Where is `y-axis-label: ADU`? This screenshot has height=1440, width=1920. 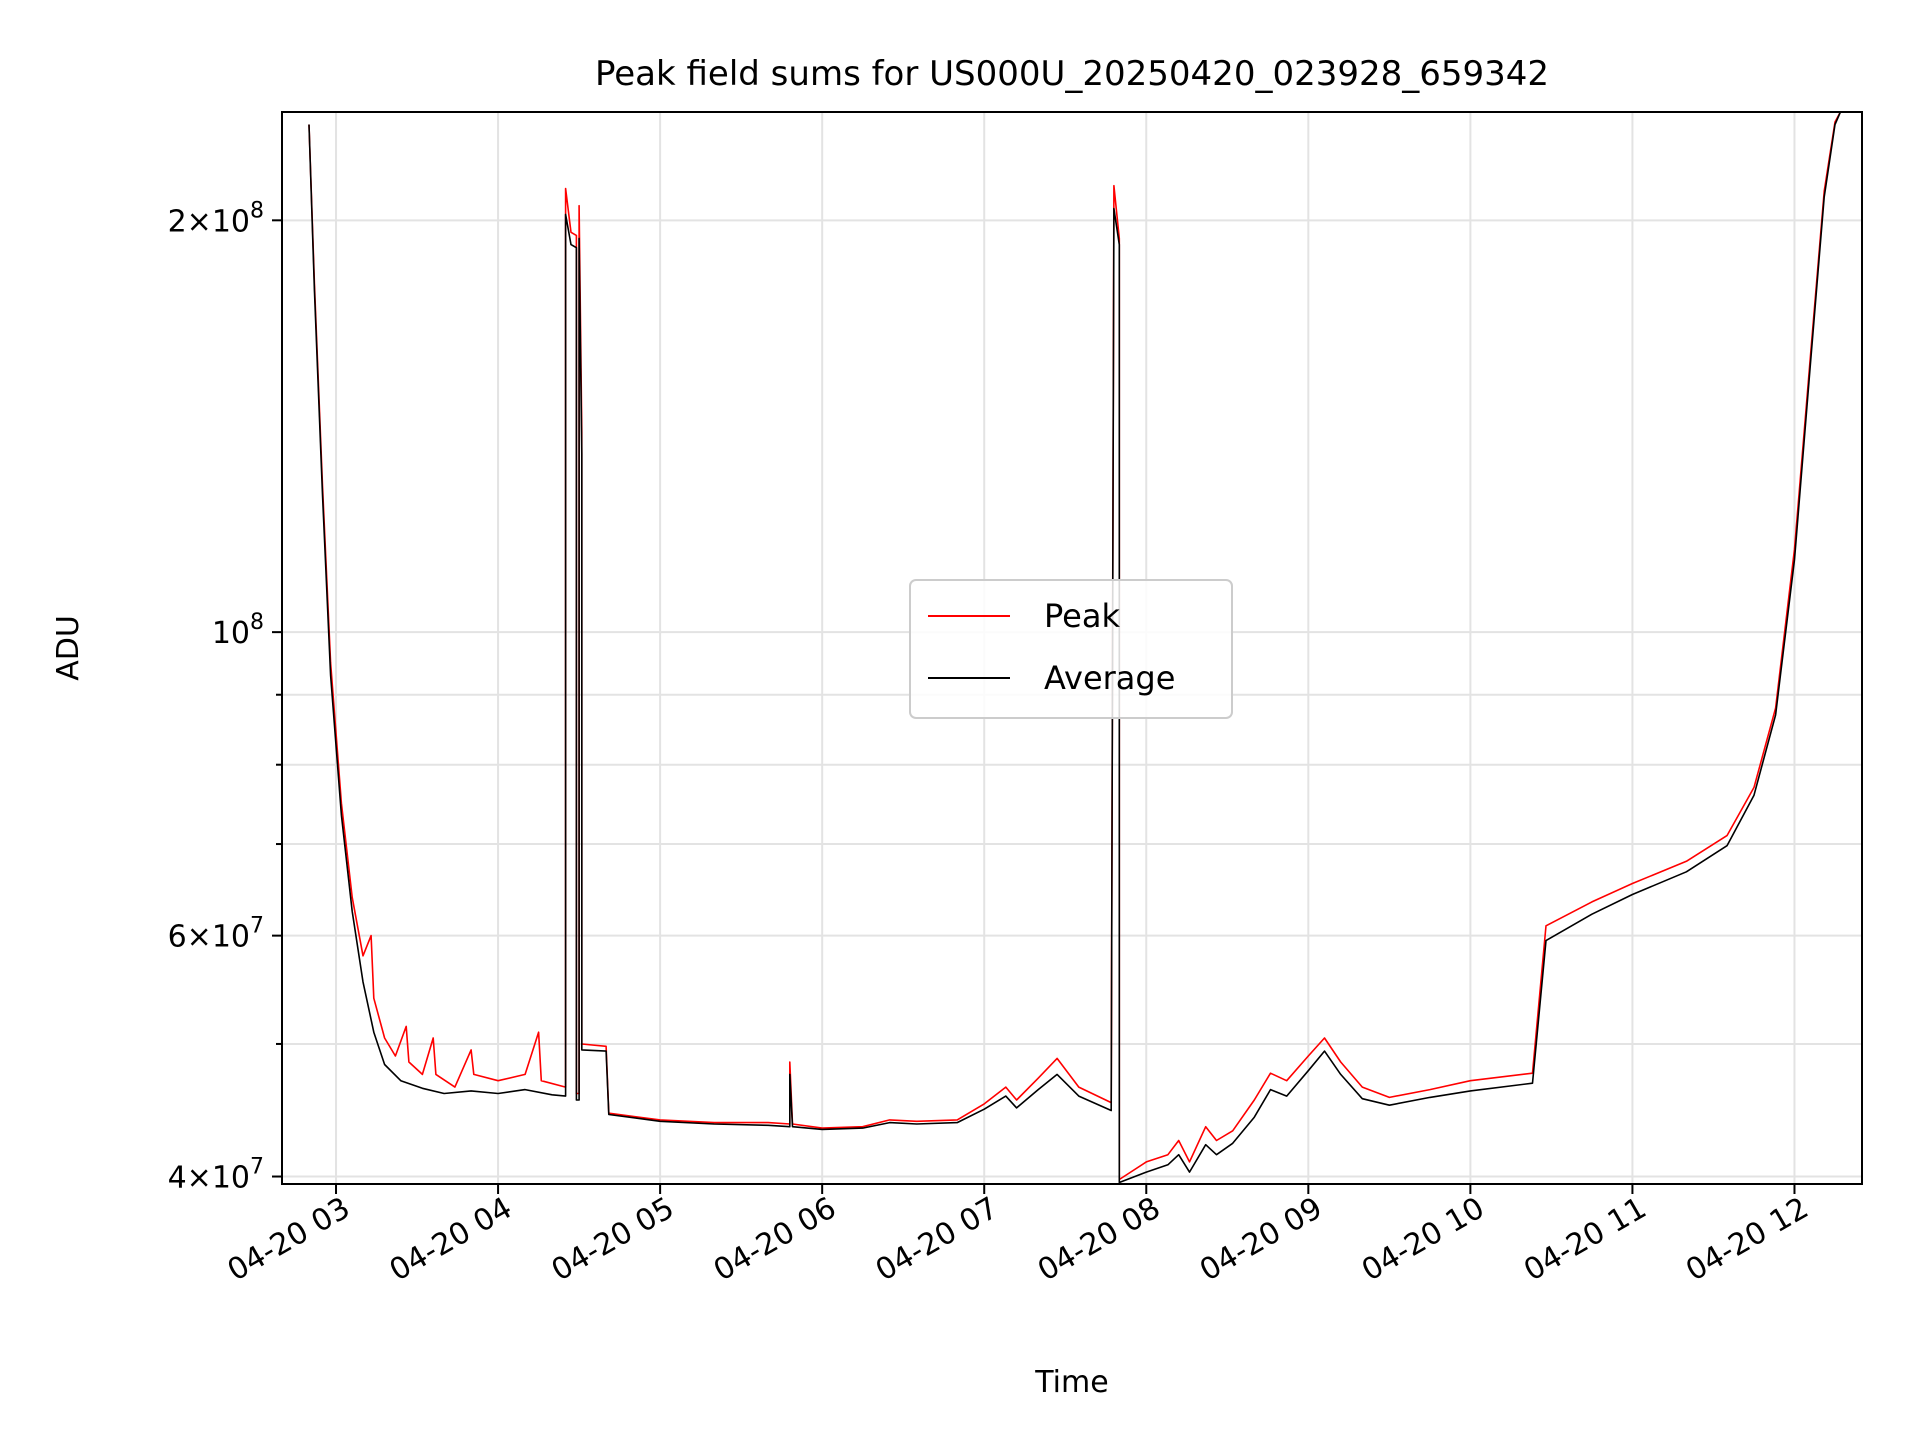
y-axis-label: ADU is located at coordinates (68, 648).